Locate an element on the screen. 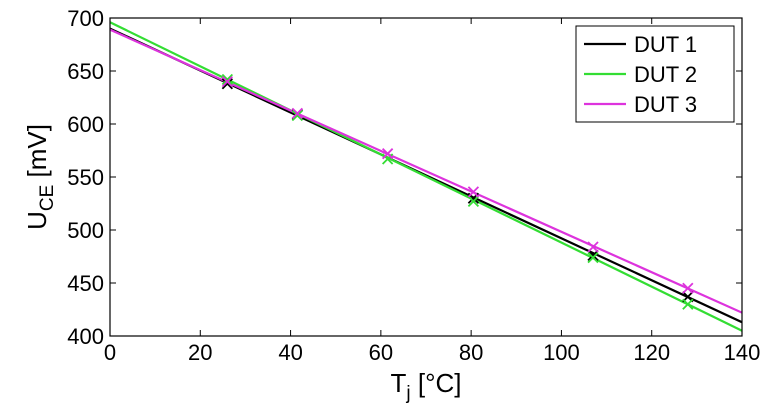 The height and width of the screenshot is (419, 775). x-tick-label: 140 is located at coordinates (742, 352).